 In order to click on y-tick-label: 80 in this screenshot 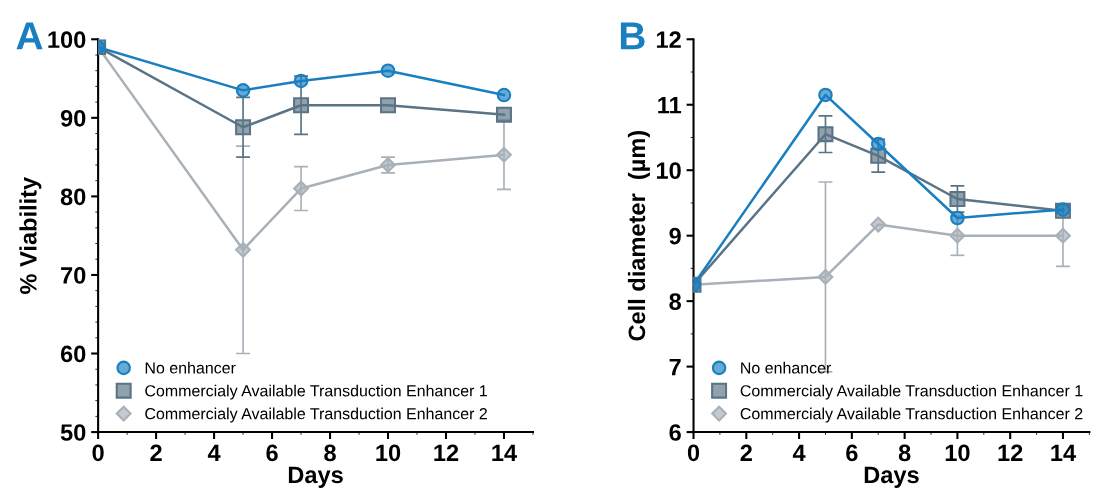, I will do `click(73, 197)`.